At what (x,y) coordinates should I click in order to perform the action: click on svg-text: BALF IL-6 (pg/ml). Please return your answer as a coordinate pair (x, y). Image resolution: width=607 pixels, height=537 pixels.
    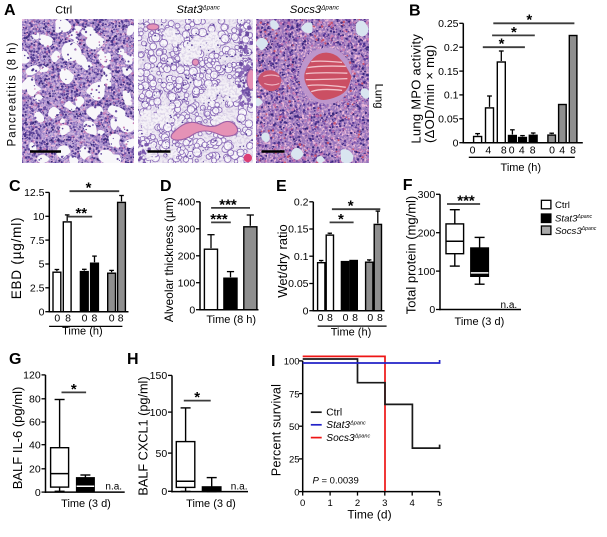
    Looking at the image, I should click on (17, 438).